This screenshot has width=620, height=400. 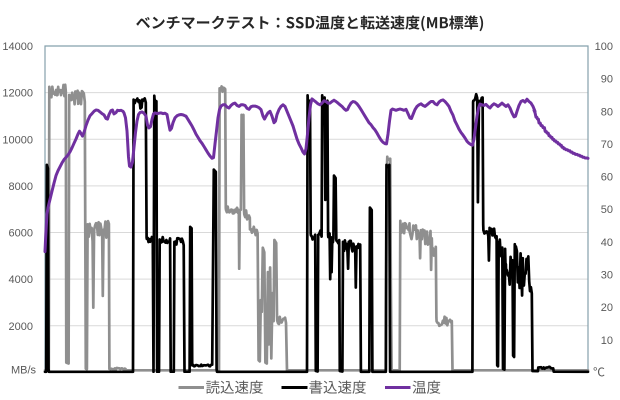 I want to click on svg-text: 60, so click(x=607, y=178).